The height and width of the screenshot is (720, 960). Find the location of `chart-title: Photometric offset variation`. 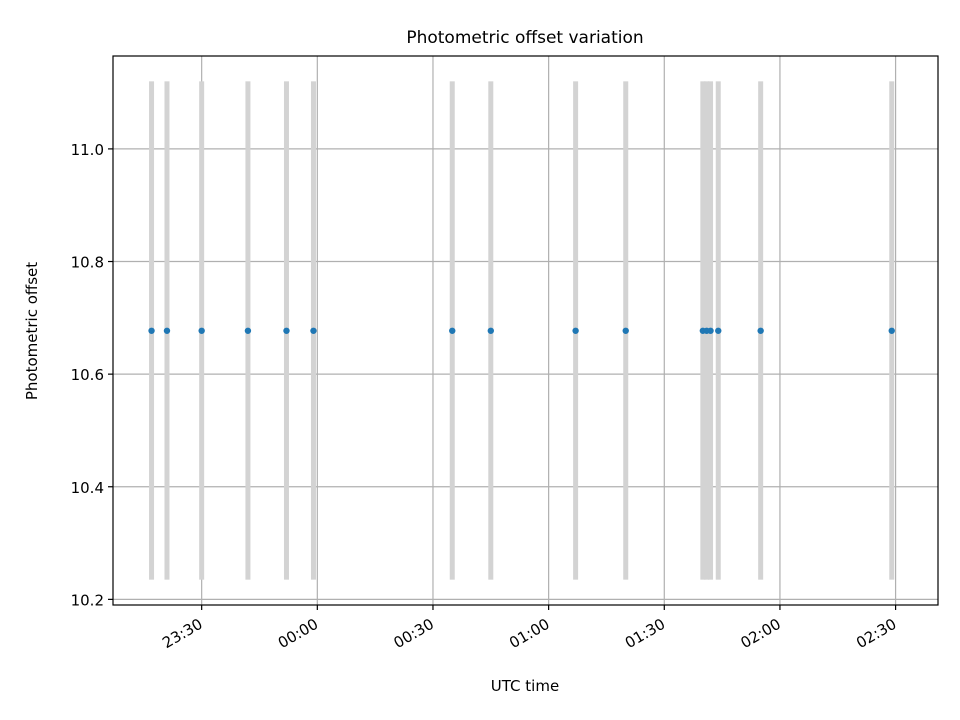

chart-title: Photometric offset variation is located at coordinates (524, 38).